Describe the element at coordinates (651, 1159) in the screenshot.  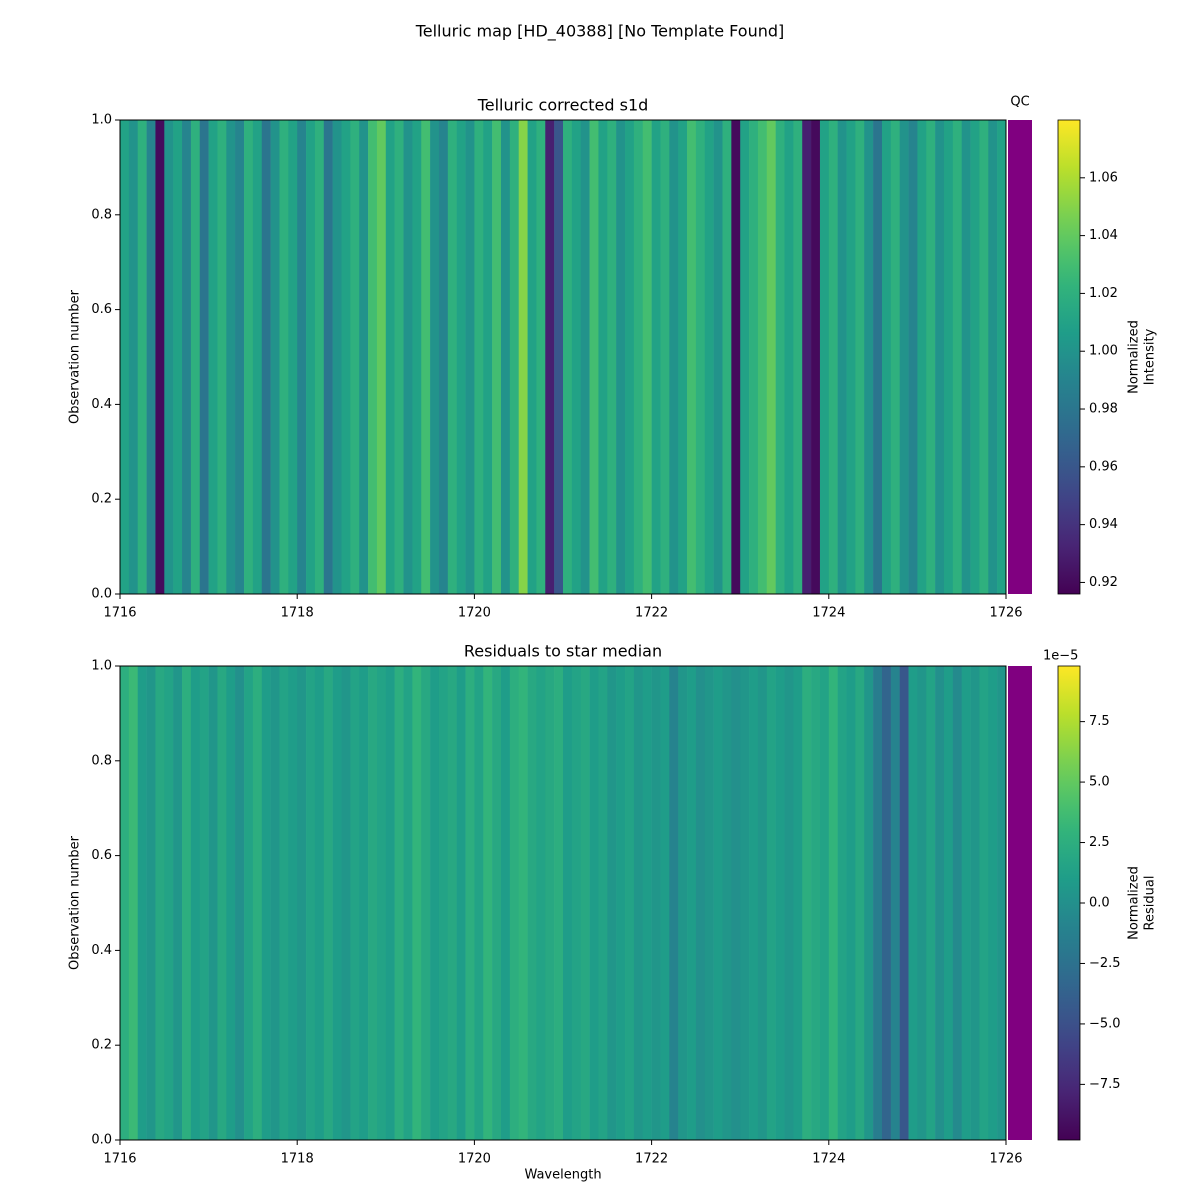
I see `x-tick-label: 1722` at that location.